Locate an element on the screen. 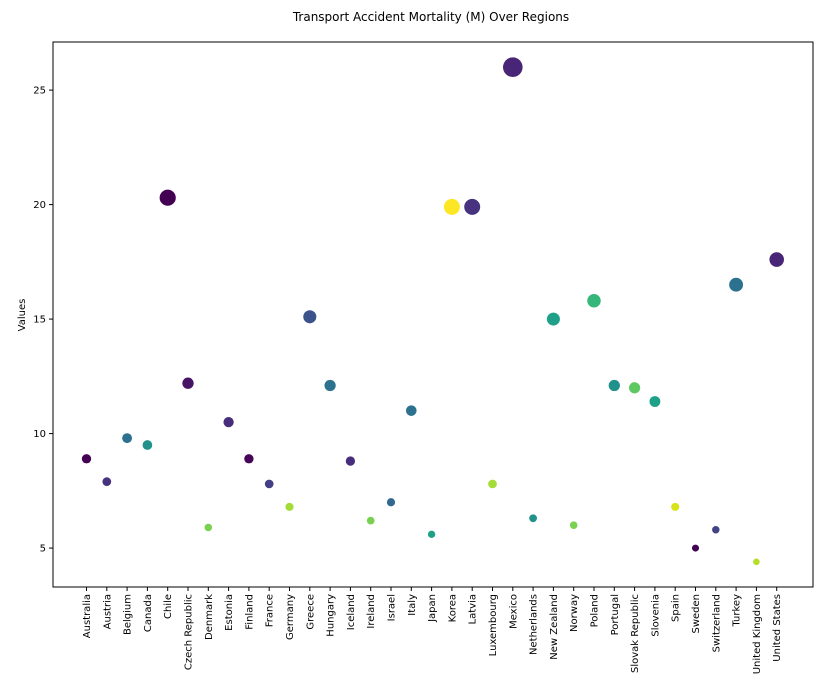  x-tick-label: Greece is located at coordinates (310, 612).